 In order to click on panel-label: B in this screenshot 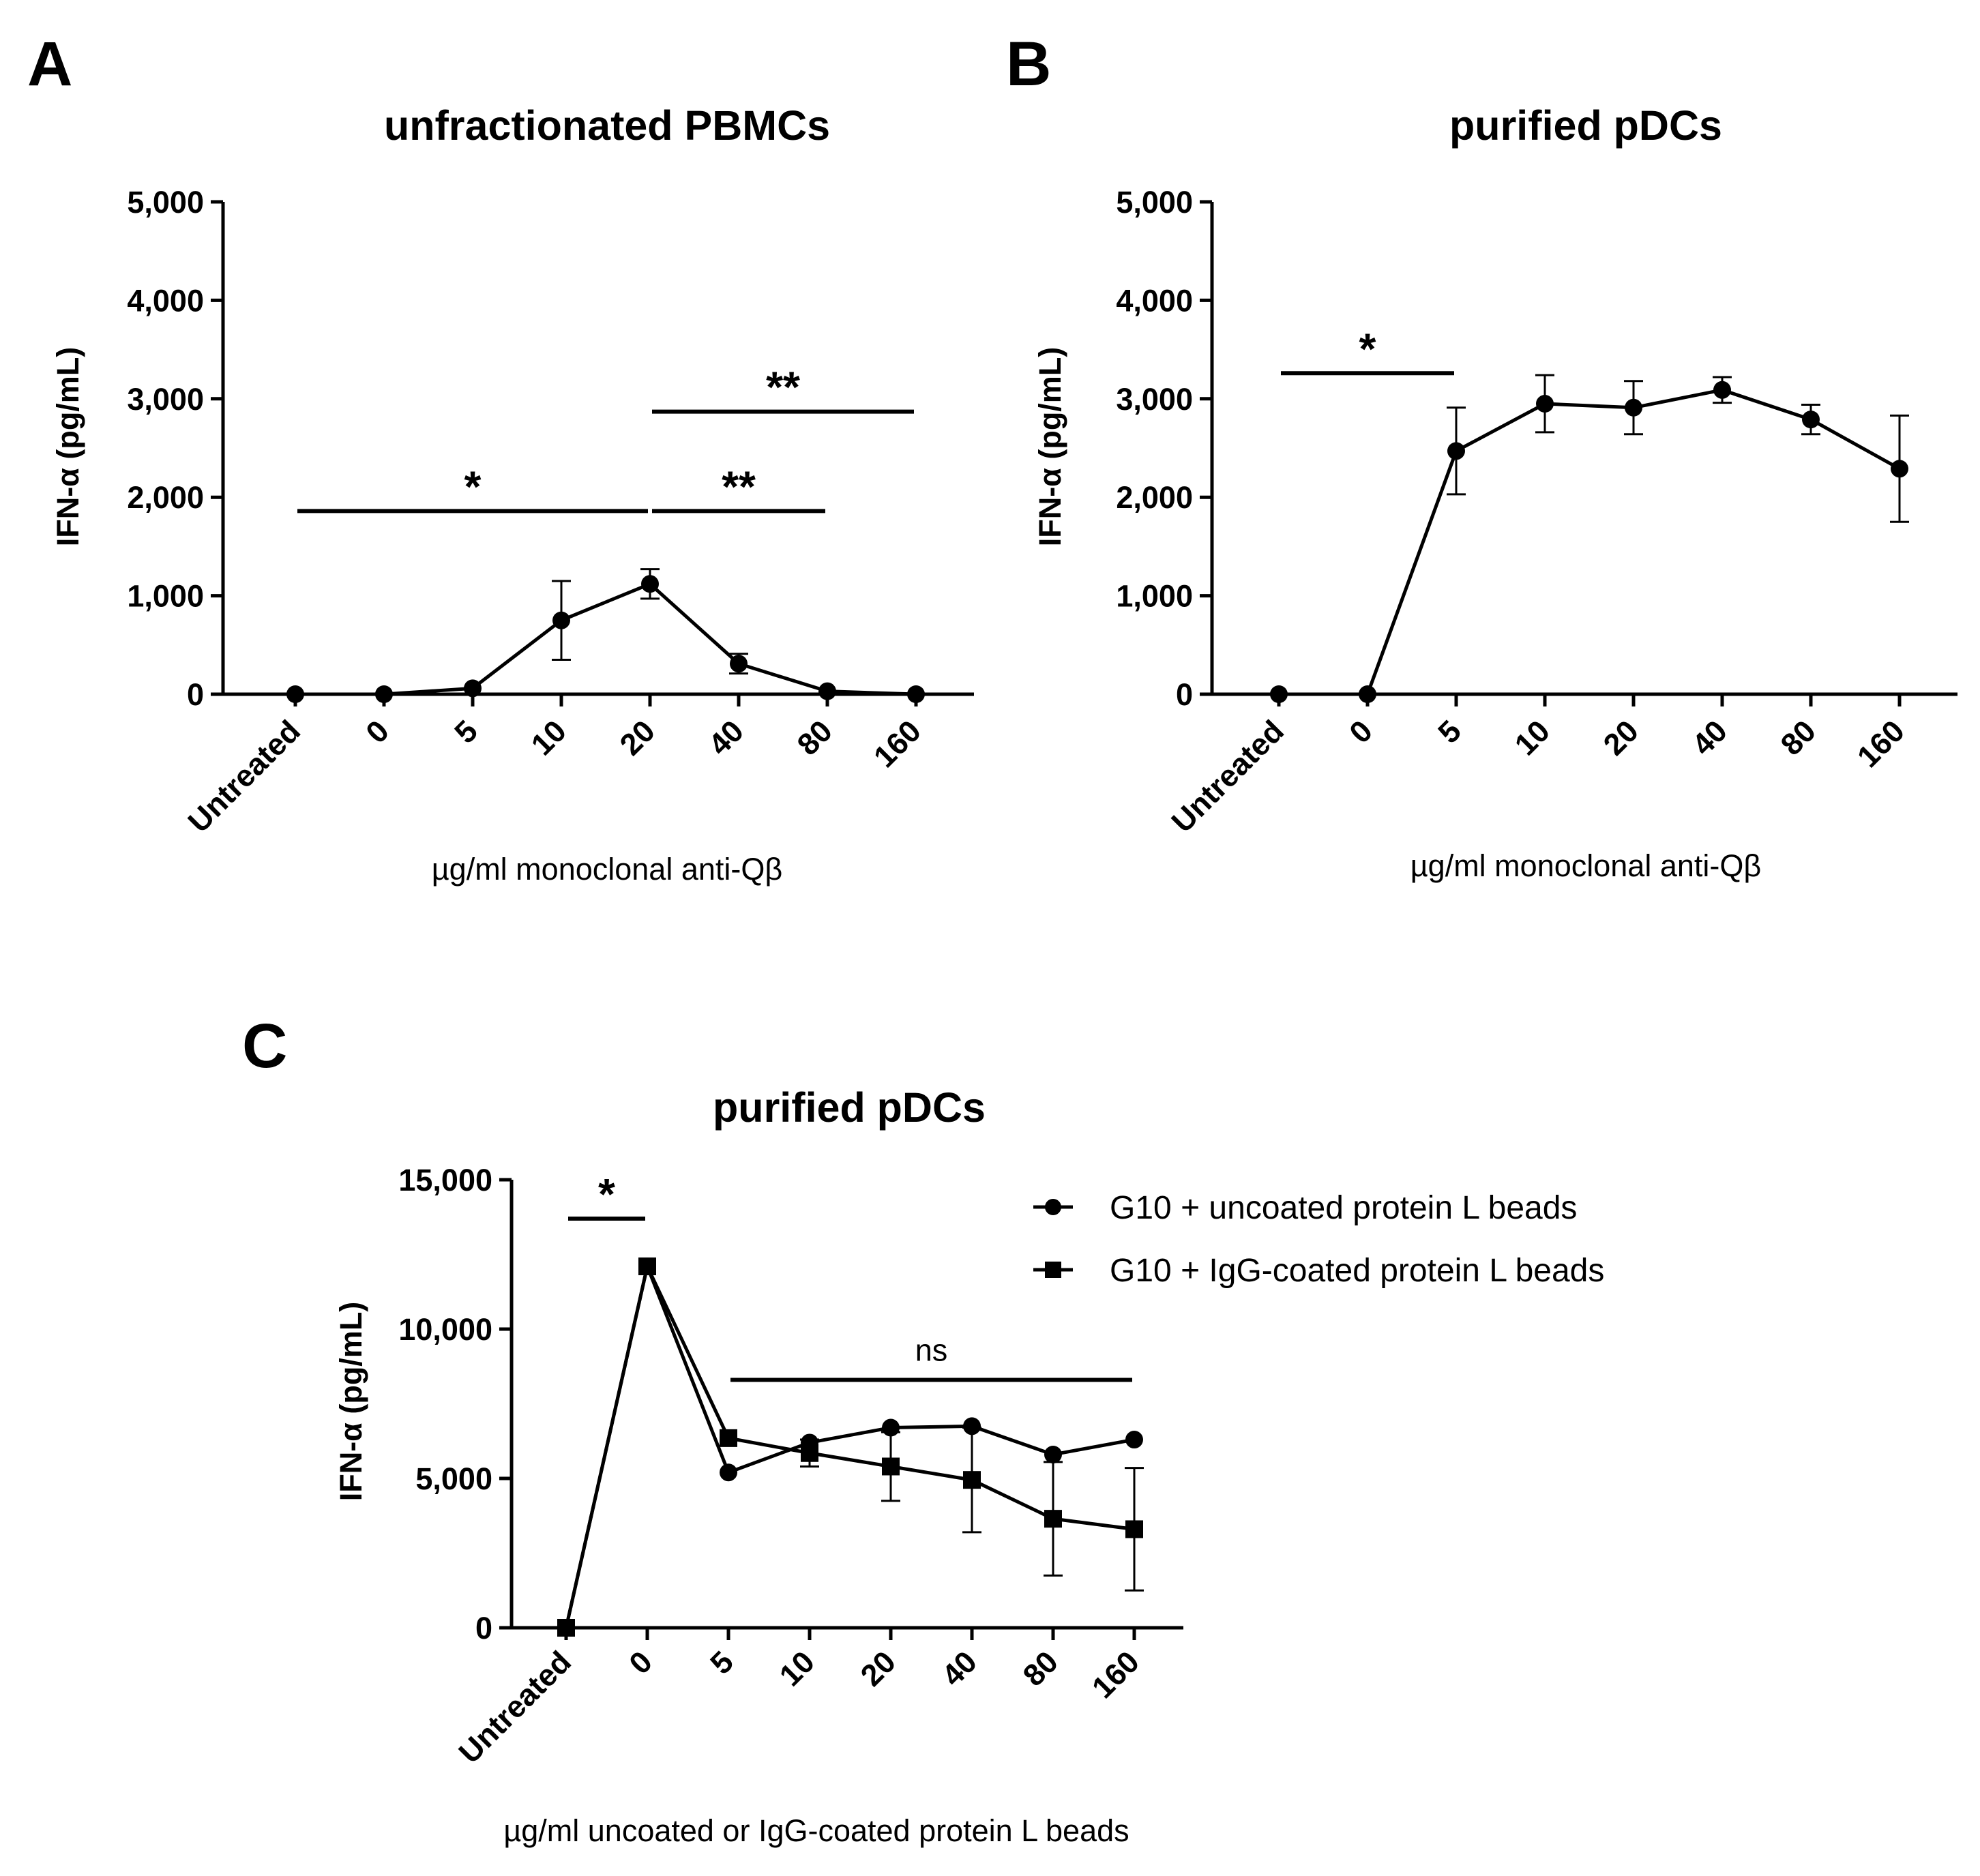, I will do `click(1028, 64)`.